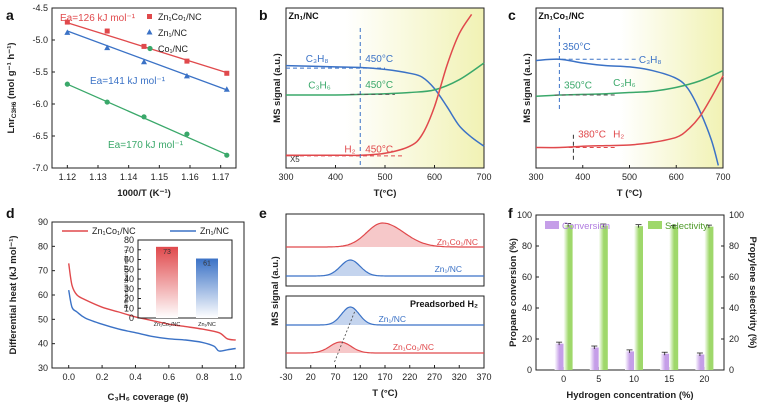  I want to click on d-inset-bar, so click(207, 288).